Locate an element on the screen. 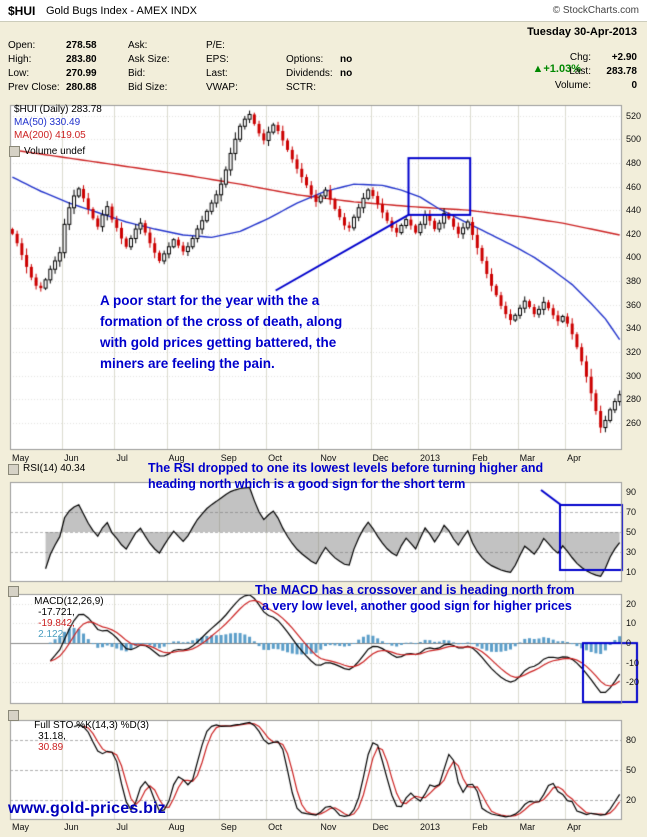 The height and width of the screenshot is (837, 647). price-axis-tick: 460 is located at coordinates (634, 186).